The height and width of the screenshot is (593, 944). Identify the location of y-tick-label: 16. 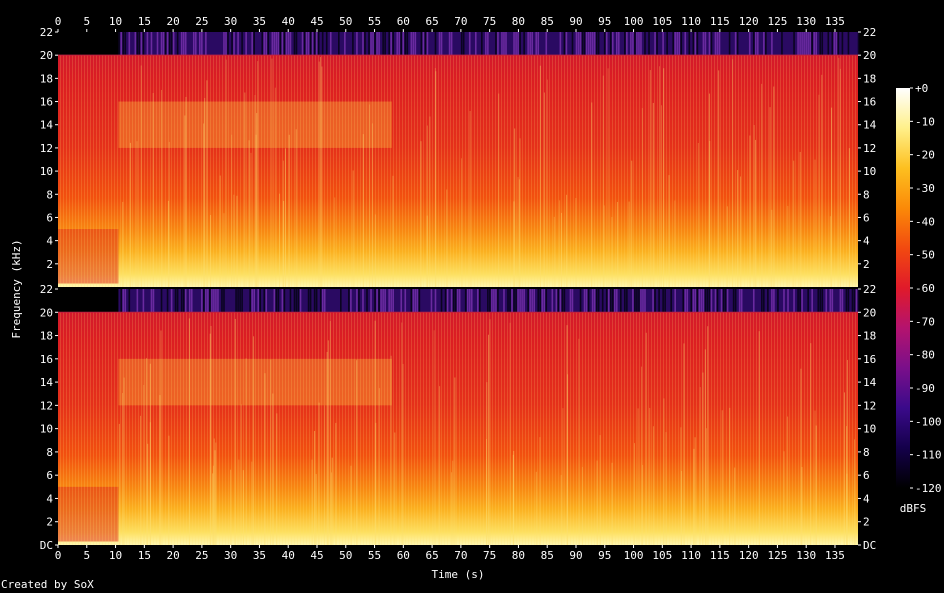
(46, 359).